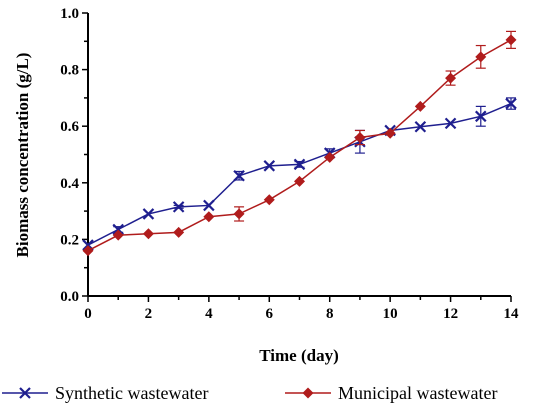  Describe the element at coordinates (417, 393) in the screenshot. I see `legend-label: Municipal wastewater` at that location.